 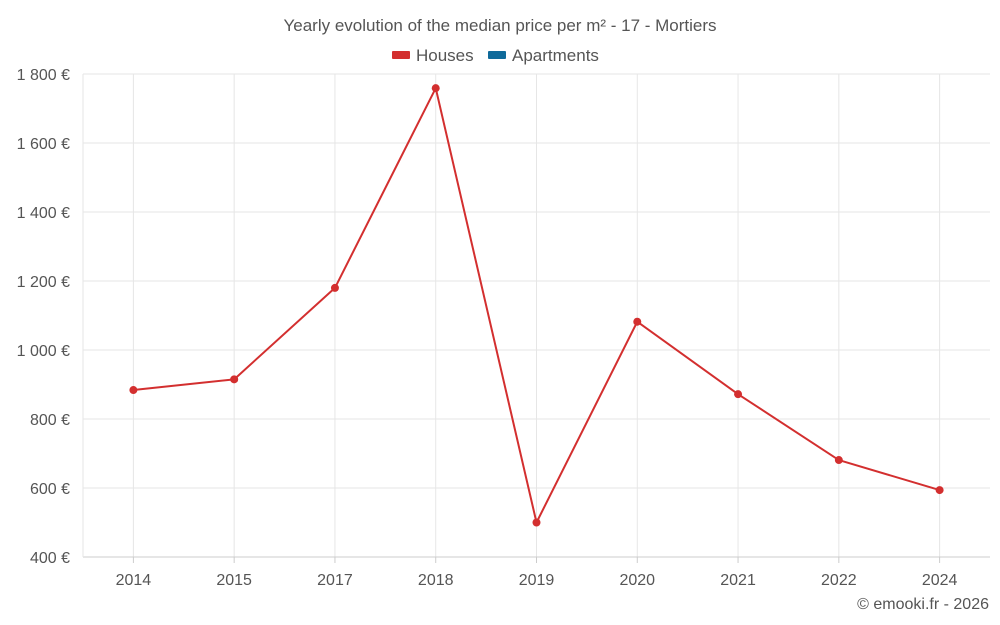 I want to click on legend-swatch-apartments, so click(x=497, y=55).